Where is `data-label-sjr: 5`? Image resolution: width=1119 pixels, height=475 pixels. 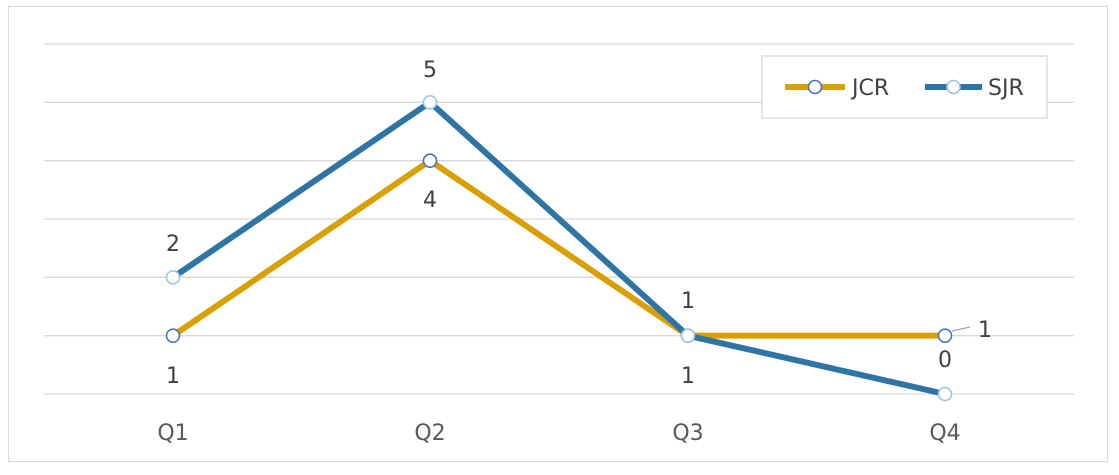
data-label-sjr: 5 is located at coordinates (430, 70).